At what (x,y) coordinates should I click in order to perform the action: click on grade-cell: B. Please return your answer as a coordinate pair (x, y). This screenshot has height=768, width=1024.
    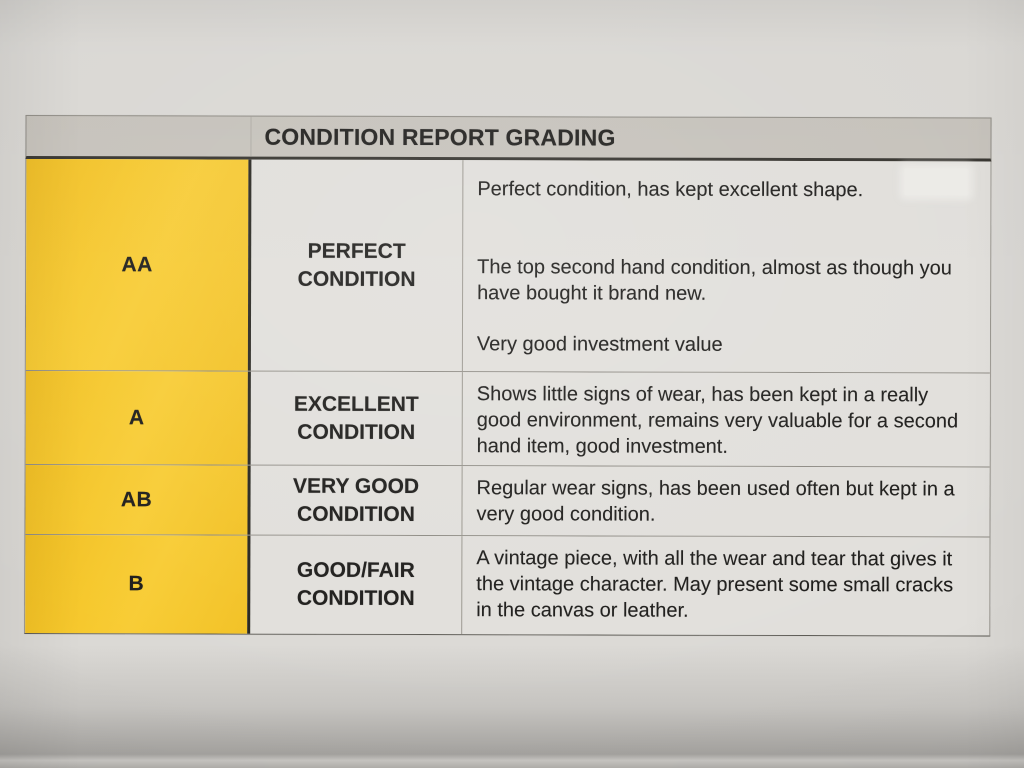
    Looking at the image, I should click on (138, 584).